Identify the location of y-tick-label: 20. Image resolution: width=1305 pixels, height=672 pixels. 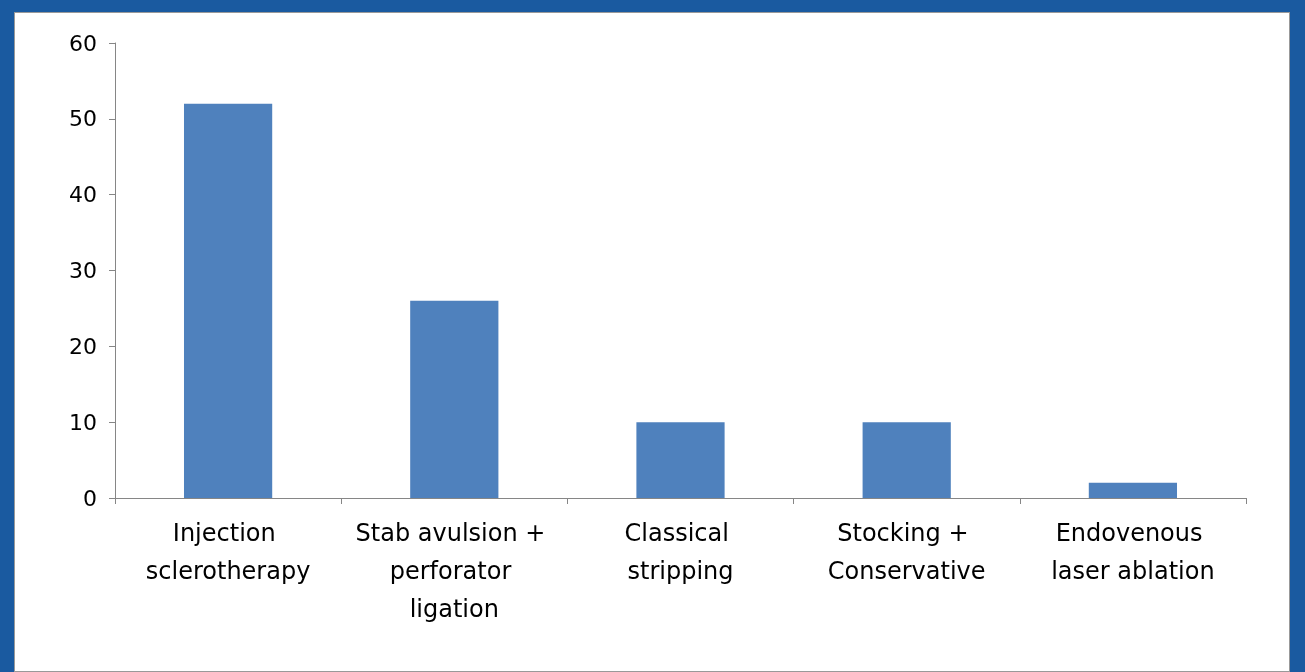
(83, 346).